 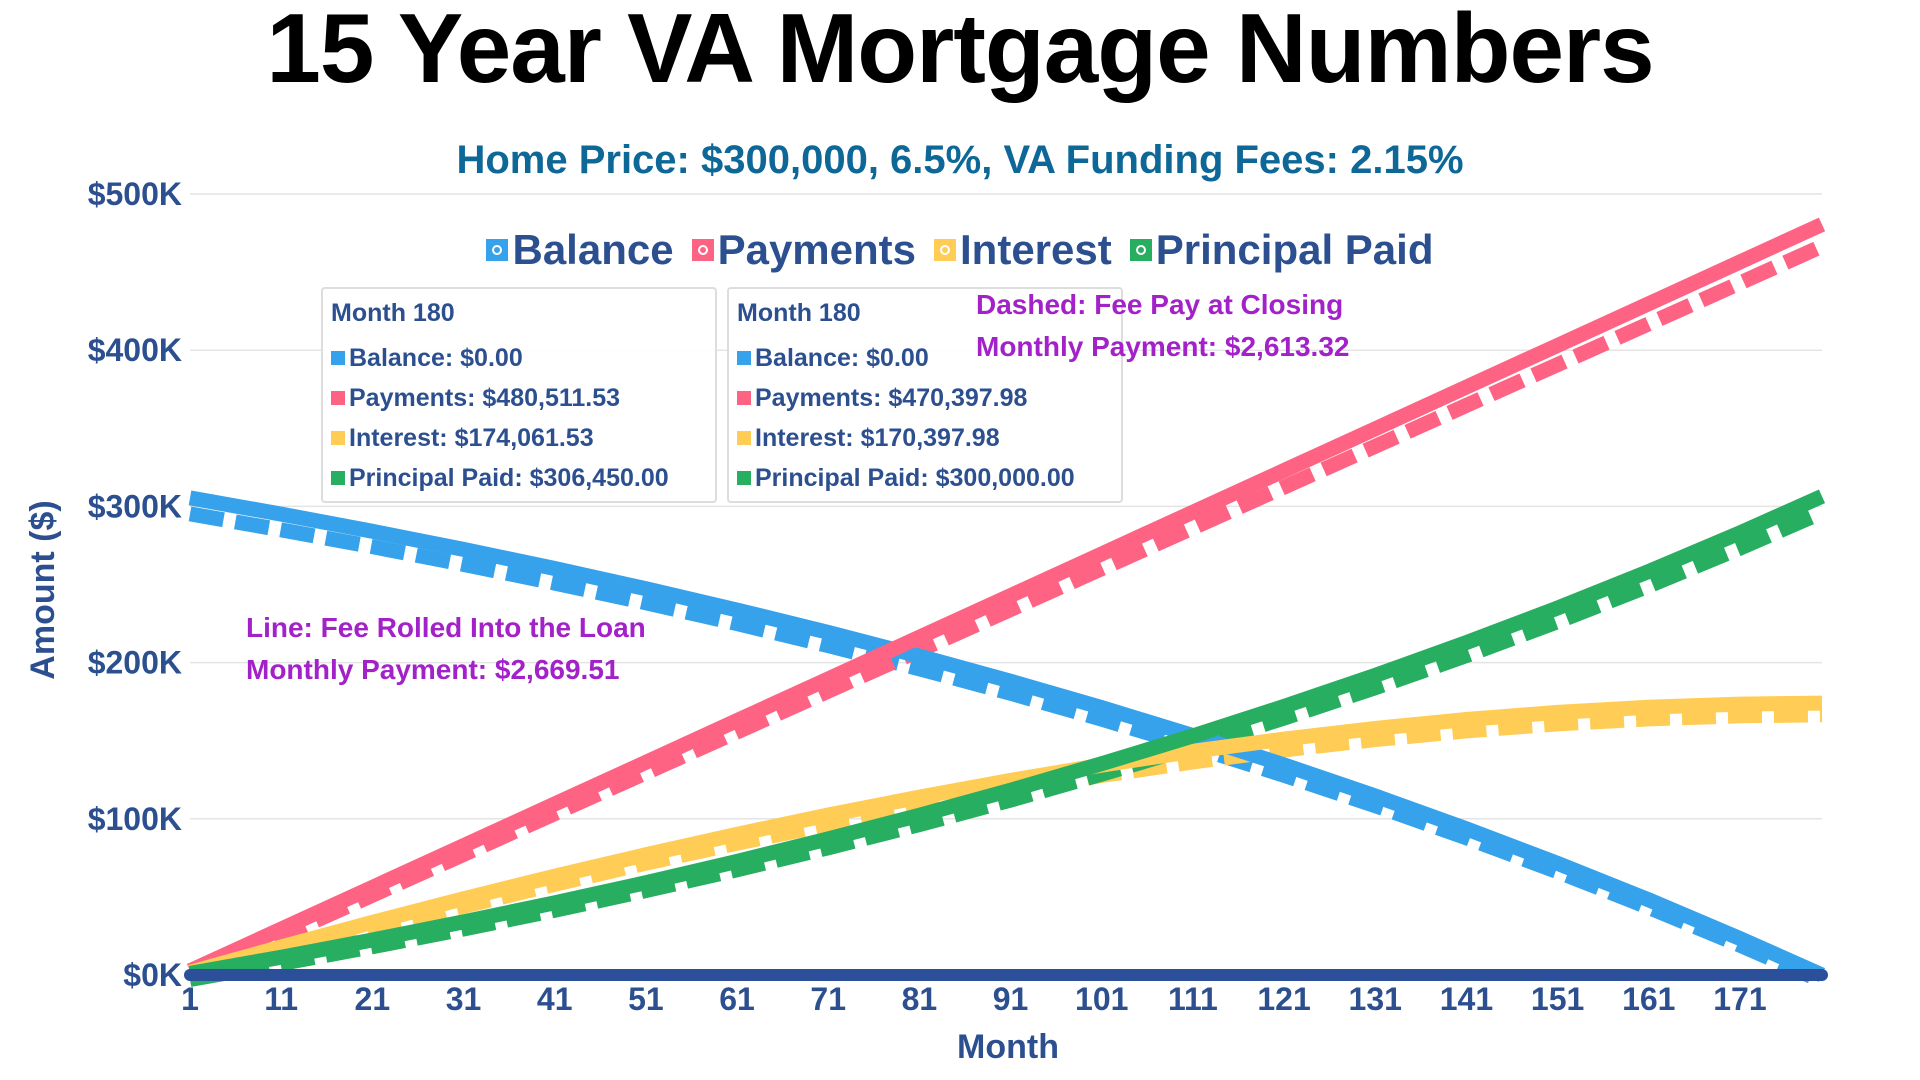 What do you see at coordinates (485, 397) in the screenshot?
I see `tooltip-value: Payments: $480,511.53` at bounding box center [485, 397].